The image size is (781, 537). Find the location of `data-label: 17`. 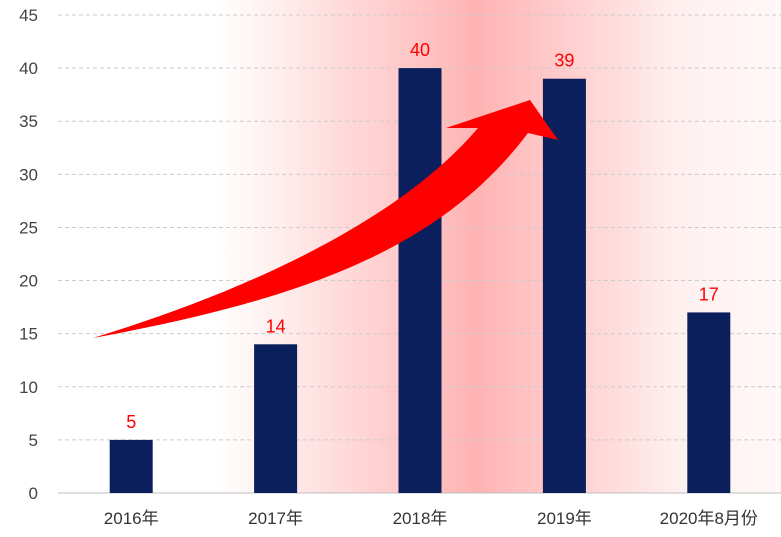

data-label: 17 is located at coordinates (709, 294).